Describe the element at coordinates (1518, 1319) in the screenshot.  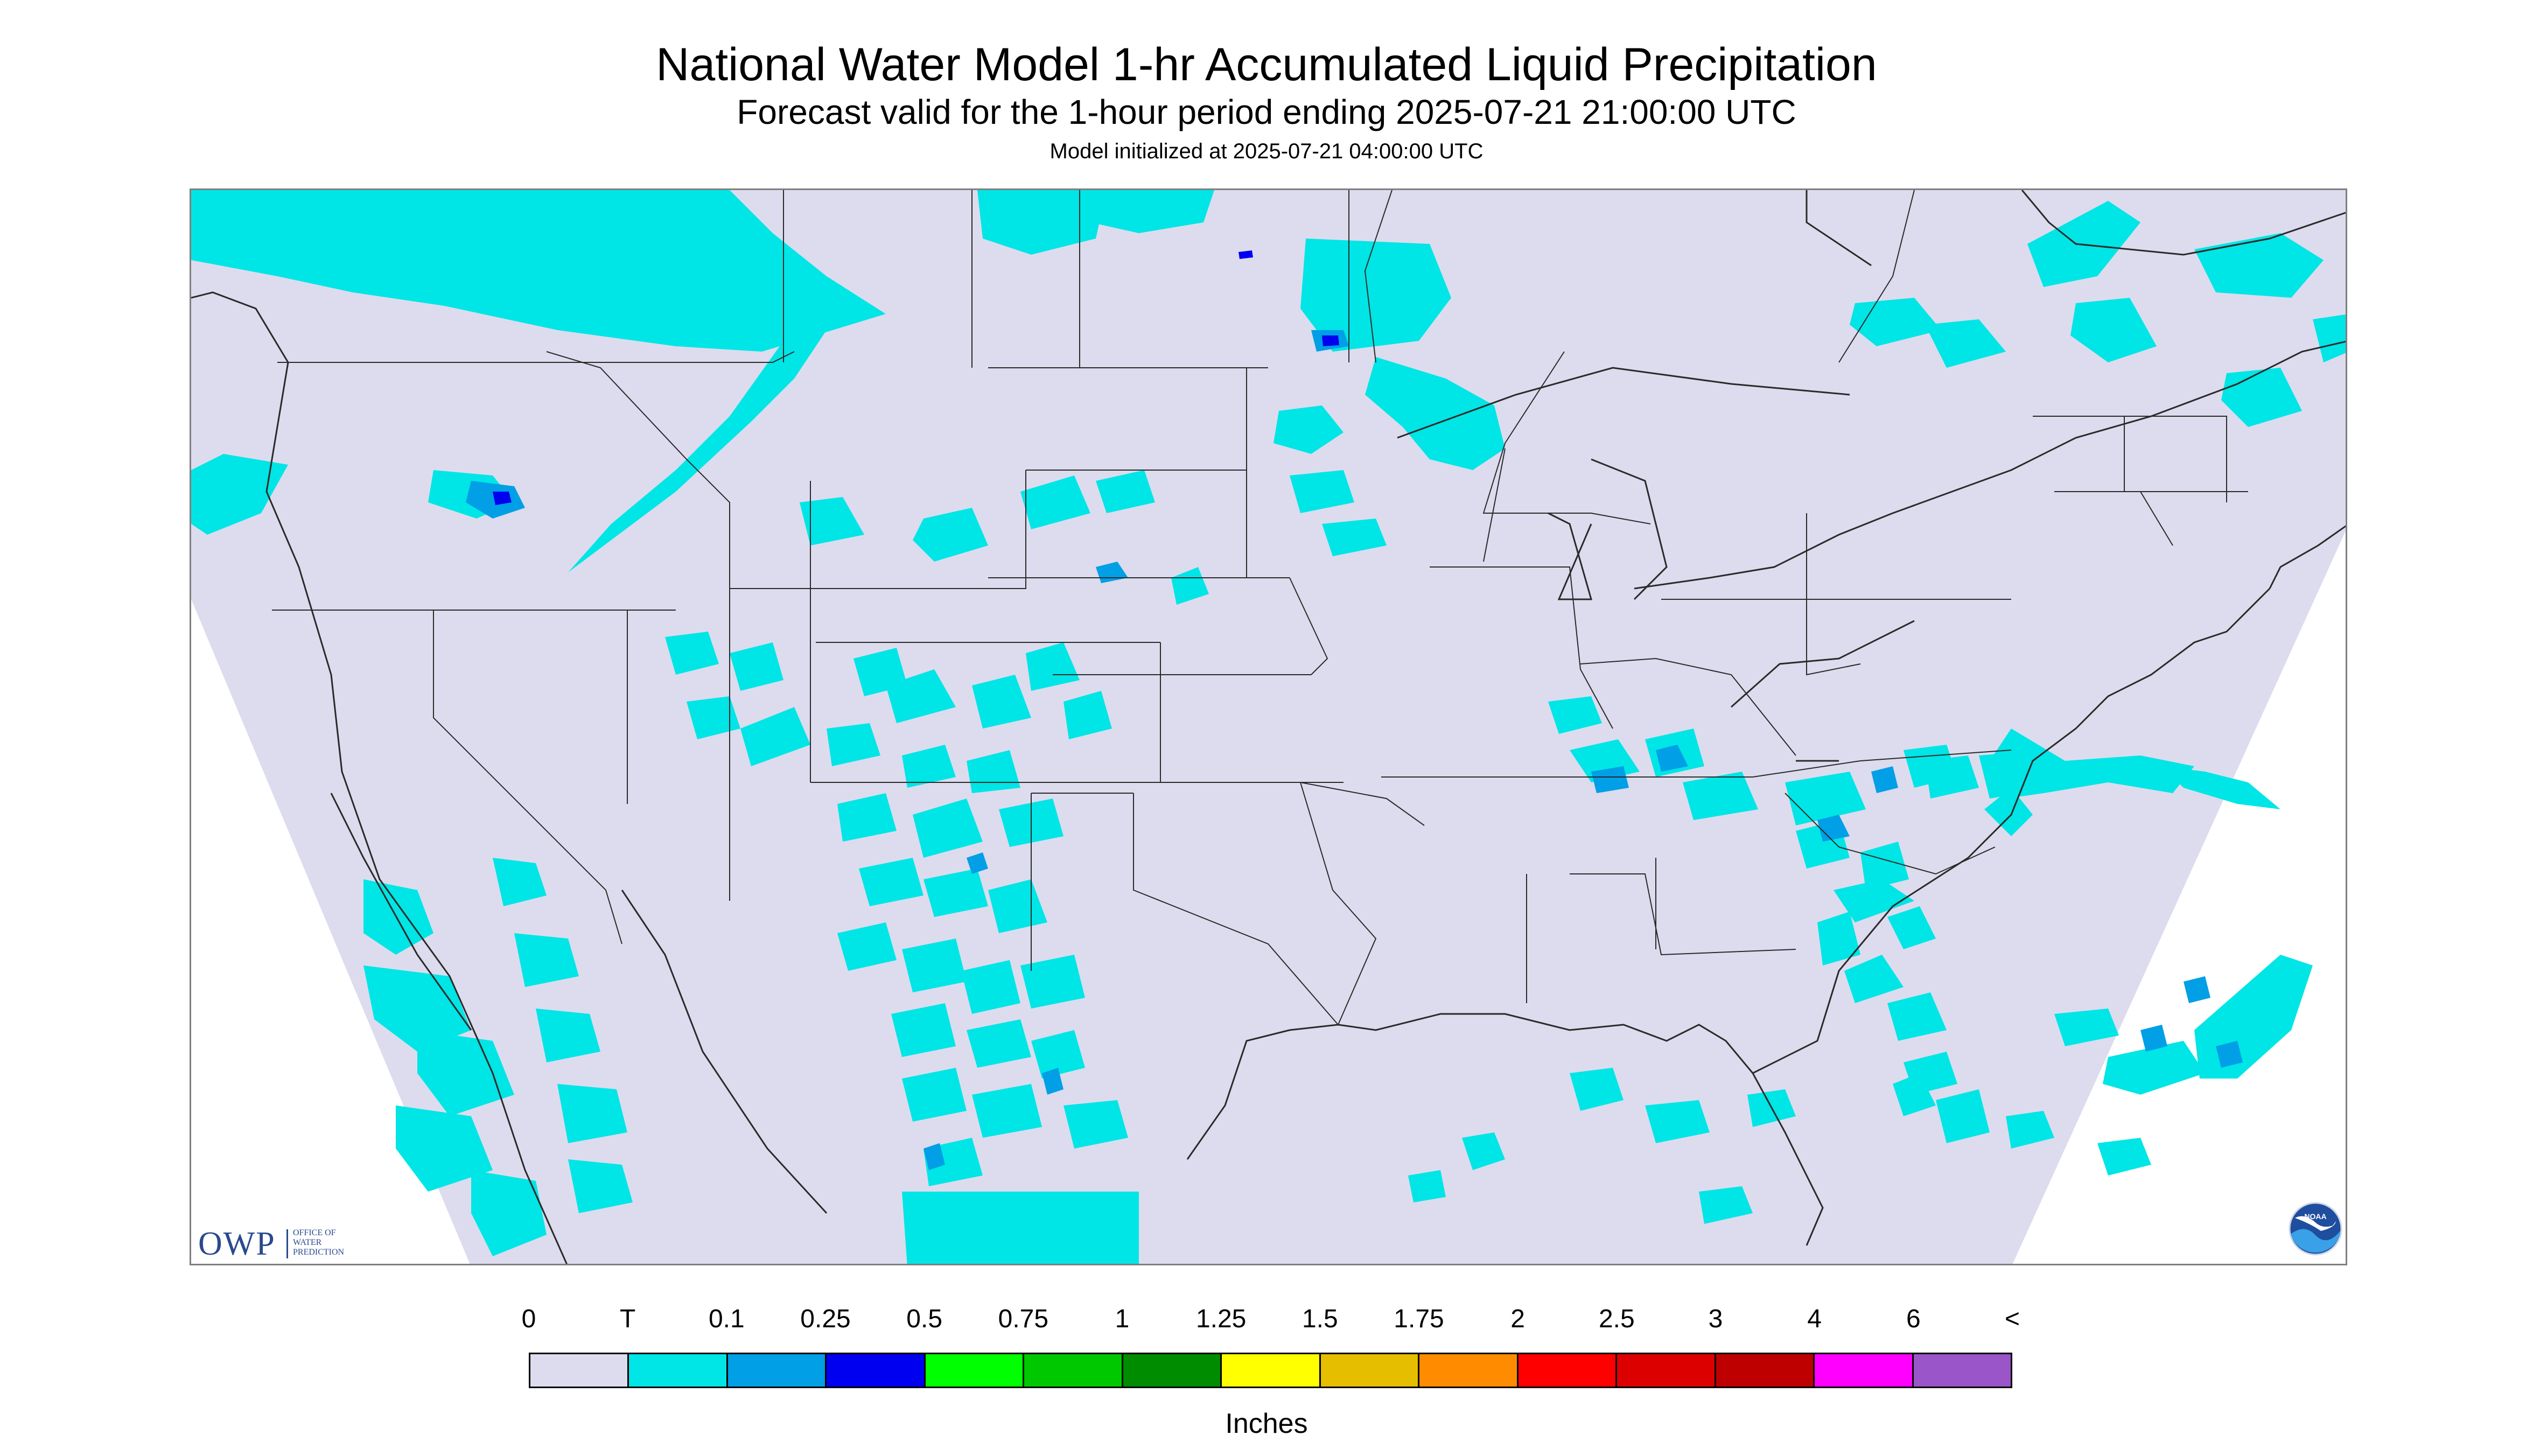
I see `legend-tick-label: 2` at that location.